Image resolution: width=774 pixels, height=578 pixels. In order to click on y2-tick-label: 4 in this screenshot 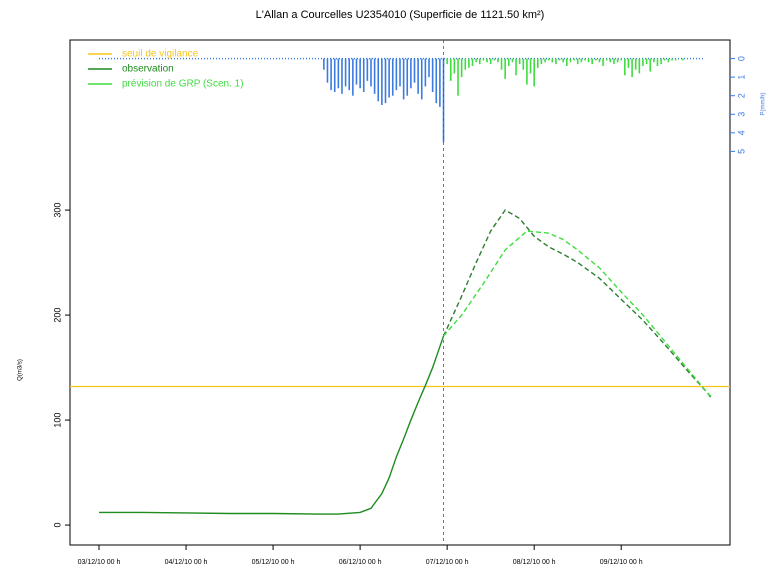, I will do `click(741, 132)`.